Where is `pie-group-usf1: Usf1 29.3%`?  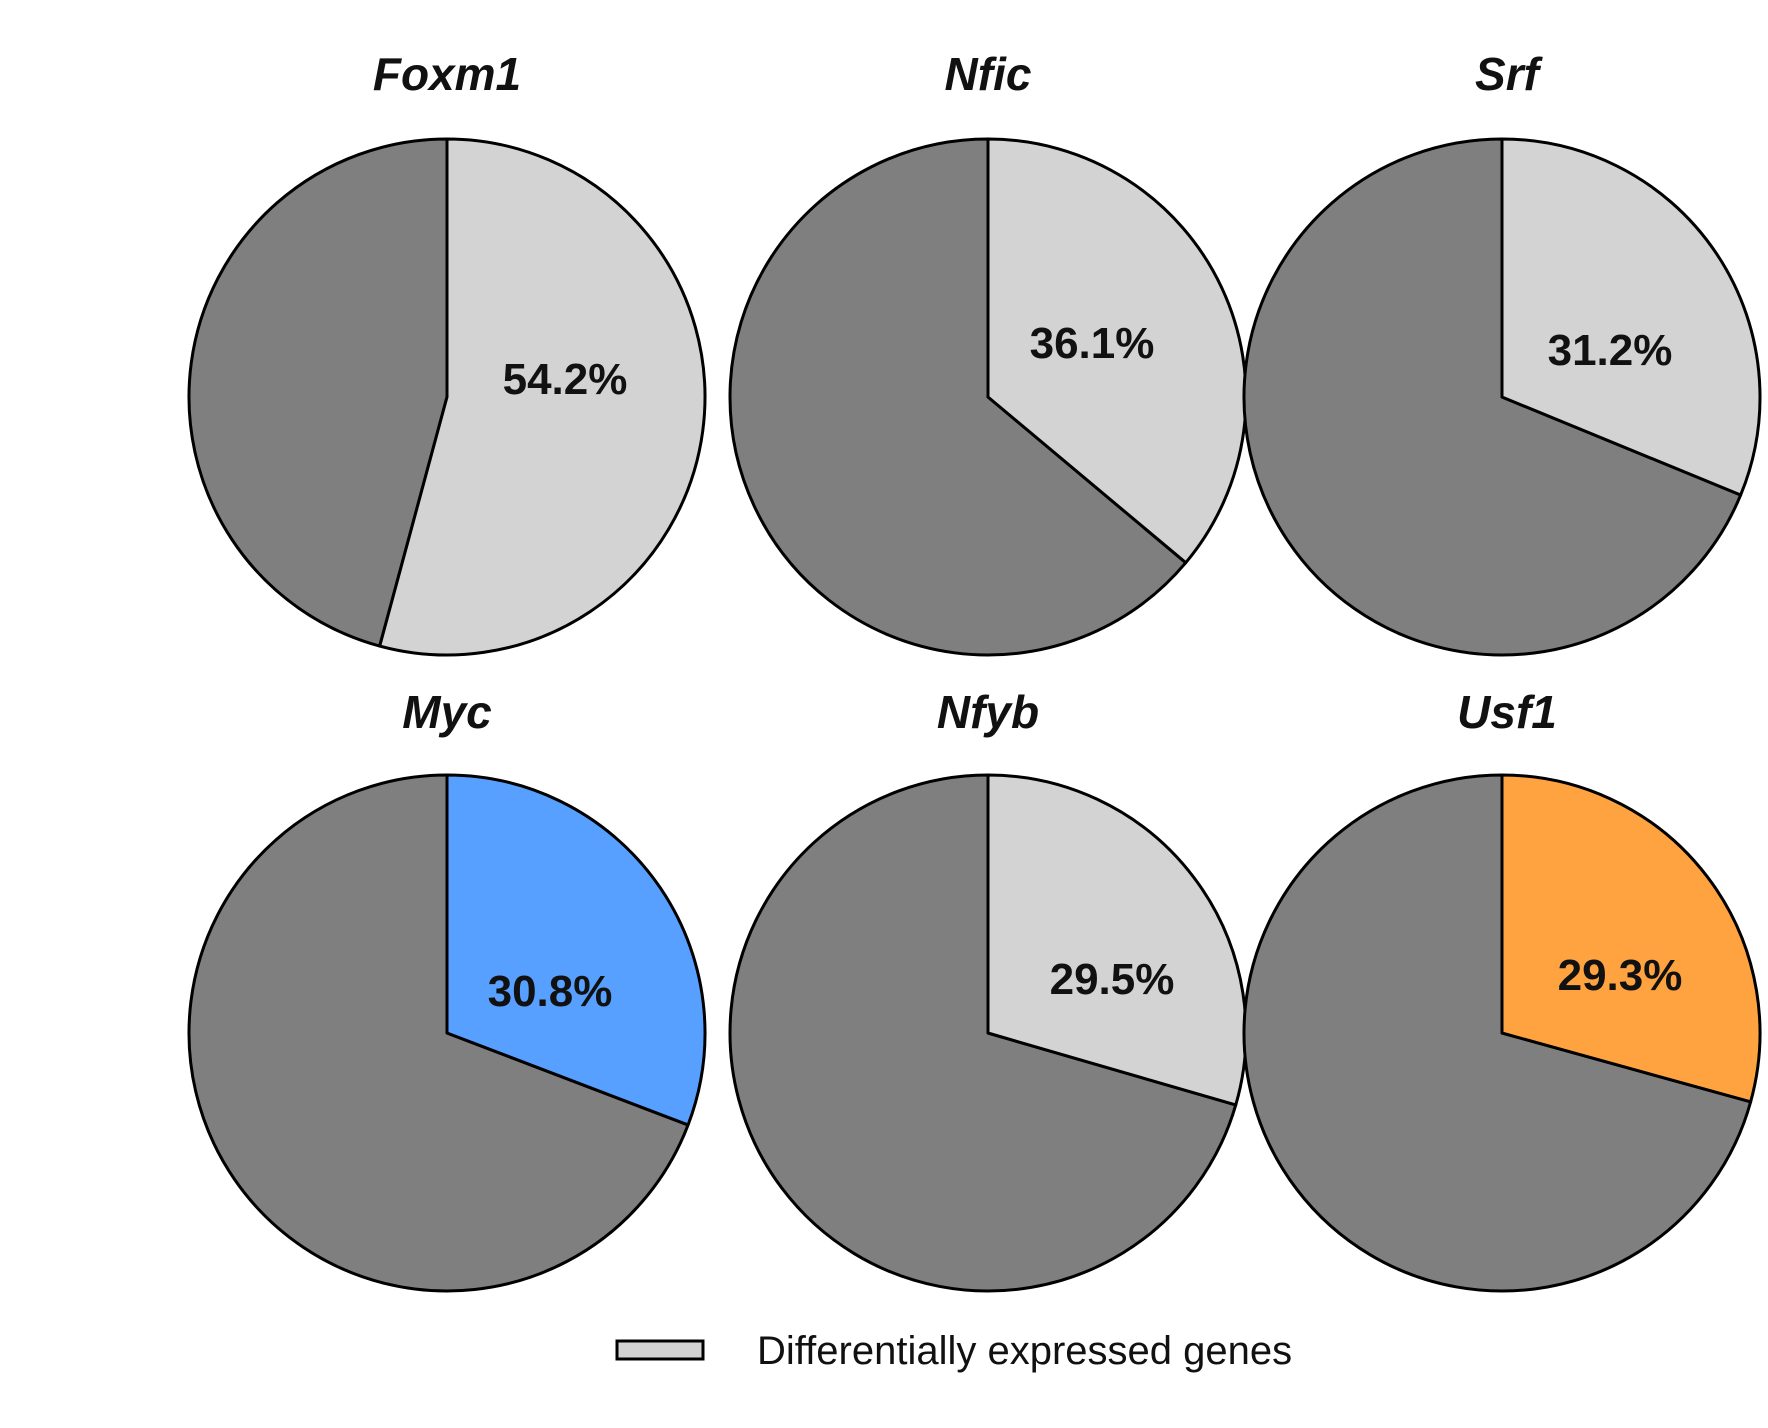
pie-group-usf1: Usf1 29.3% is located at coordinates (1502, 989).